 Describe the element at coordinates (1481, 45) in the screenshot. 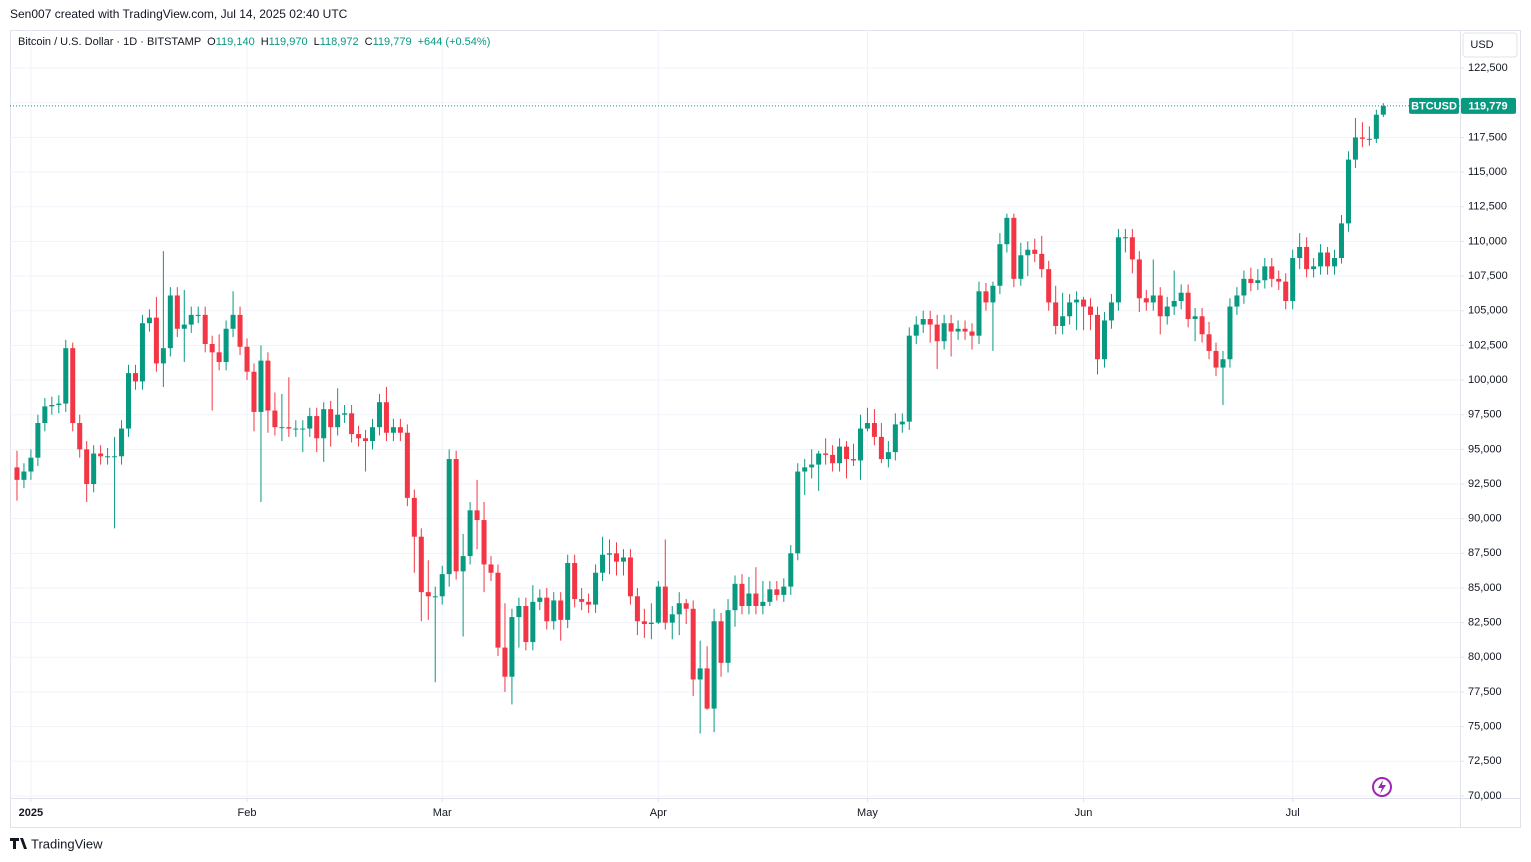

I see `currency: USD` at that location.